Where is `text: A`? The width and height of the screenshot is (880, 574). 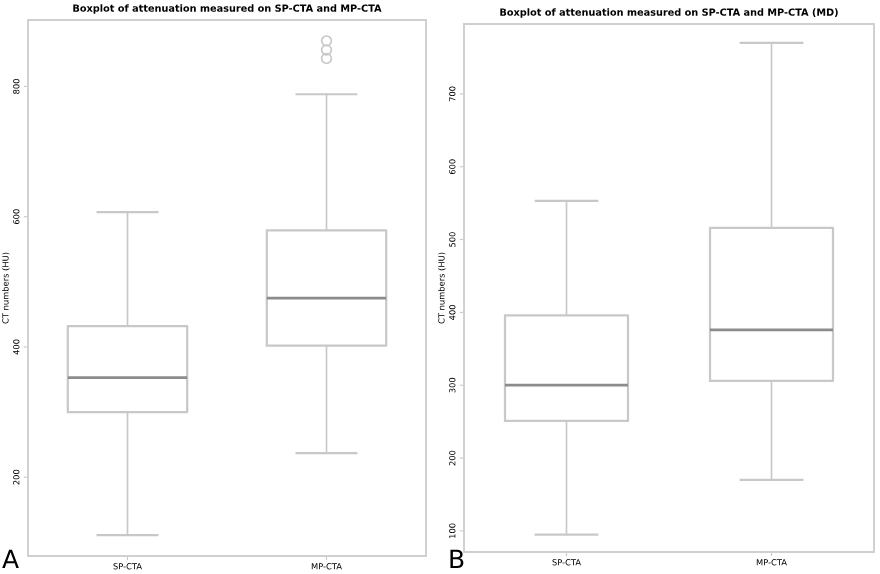
text: A is located at coordinates (10, 558).